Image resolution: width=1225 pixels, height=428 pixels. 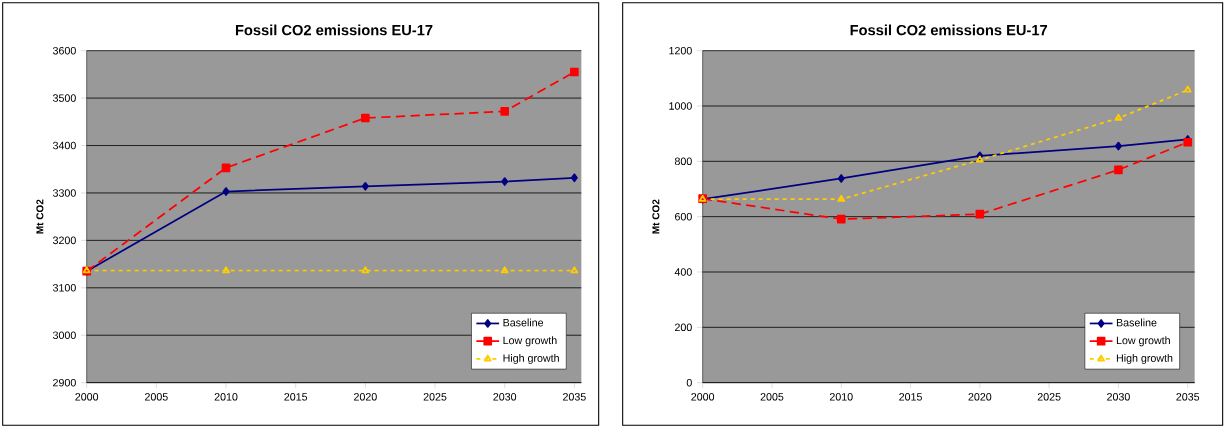 I want to click on y-tick-label: 1000, so click(x=680, y=106).